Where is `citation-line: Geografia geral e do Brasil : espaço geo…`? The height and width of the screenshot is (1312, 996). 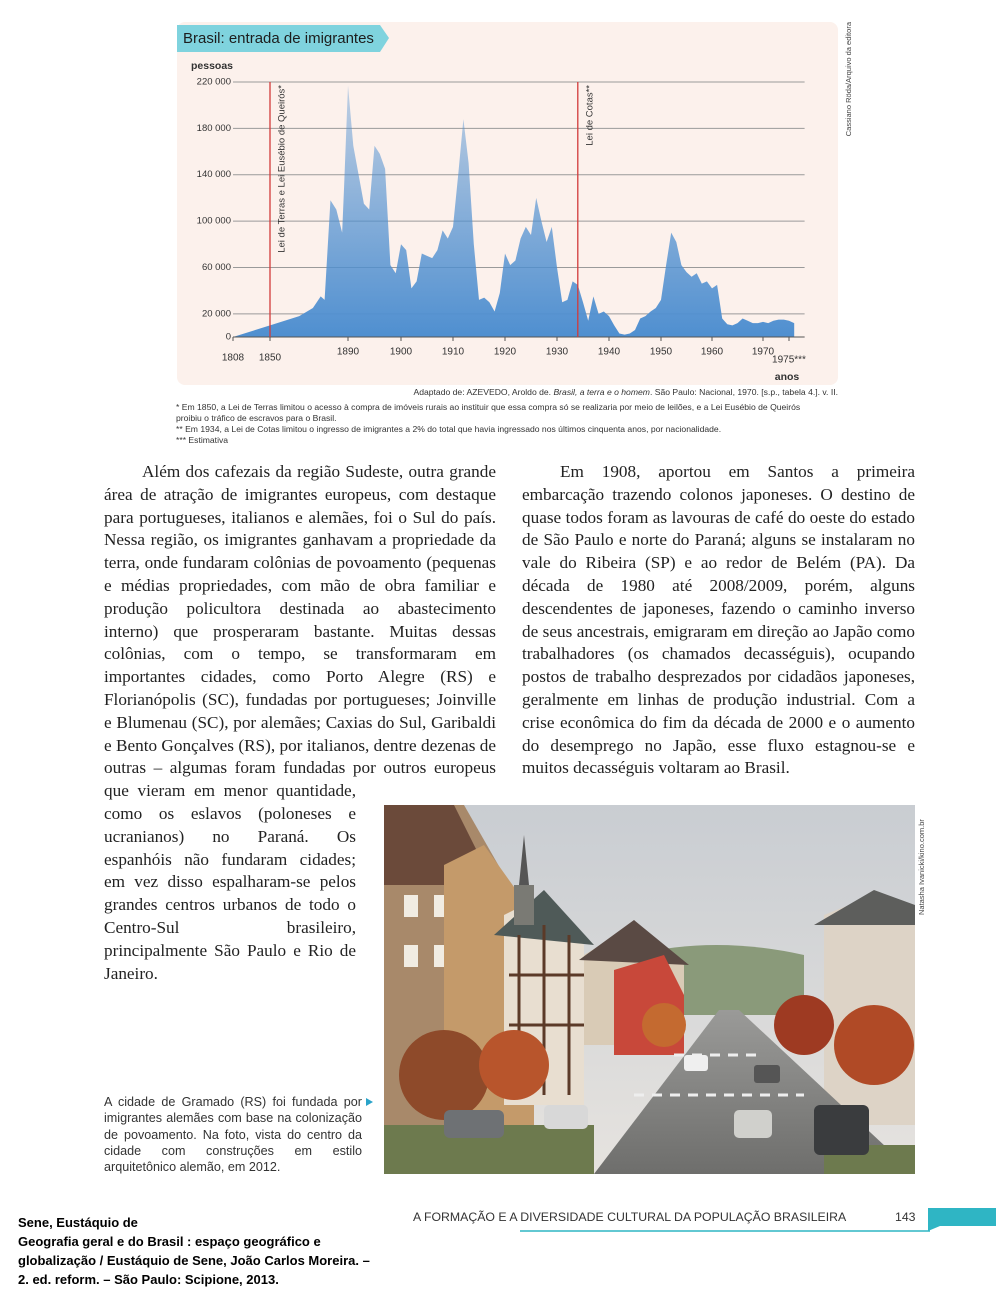
citation-line: Geografia geral e do Brasil : espaço geo… is located at coordinates (169, 1241).